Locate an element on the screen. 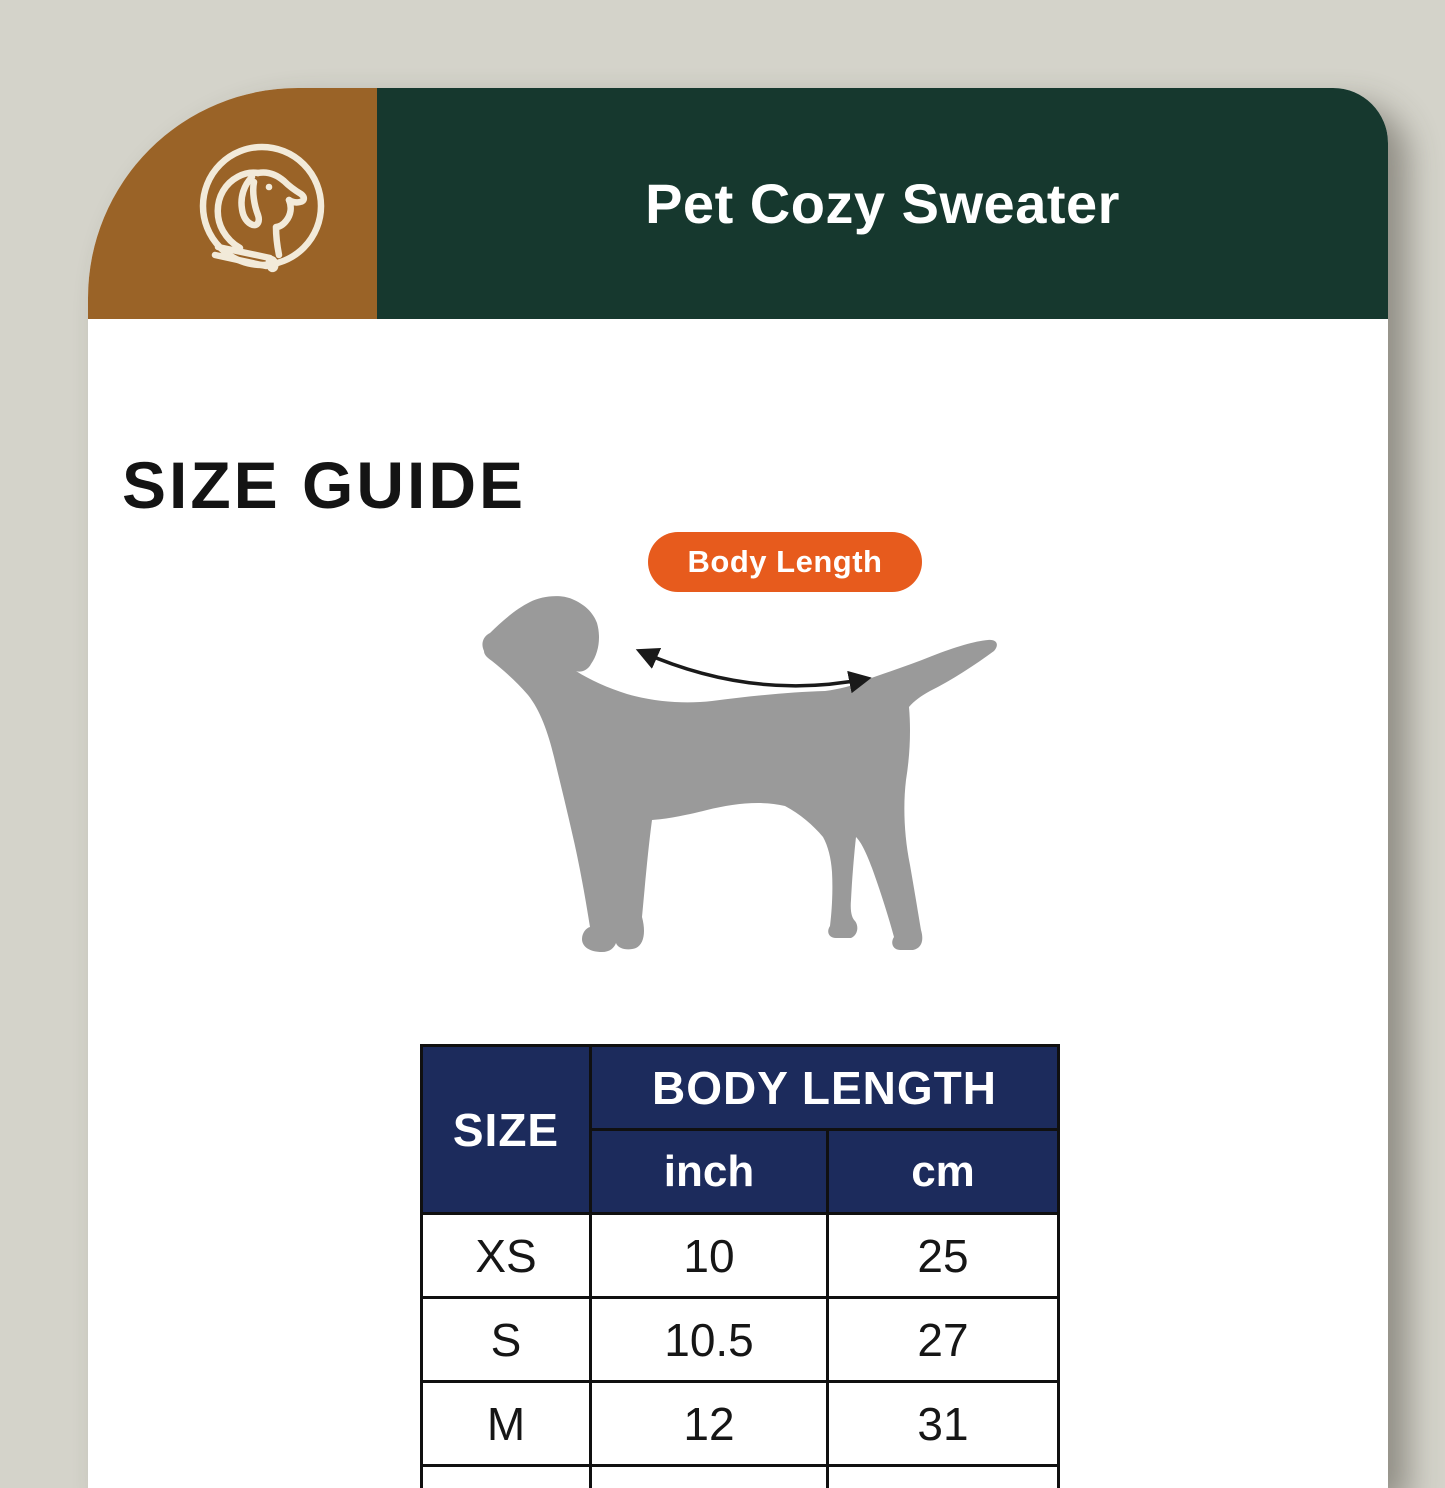 This screenshot has height=1488, width=1445. table-header-row-units: inch cm is located at coordinates (741, 1171).